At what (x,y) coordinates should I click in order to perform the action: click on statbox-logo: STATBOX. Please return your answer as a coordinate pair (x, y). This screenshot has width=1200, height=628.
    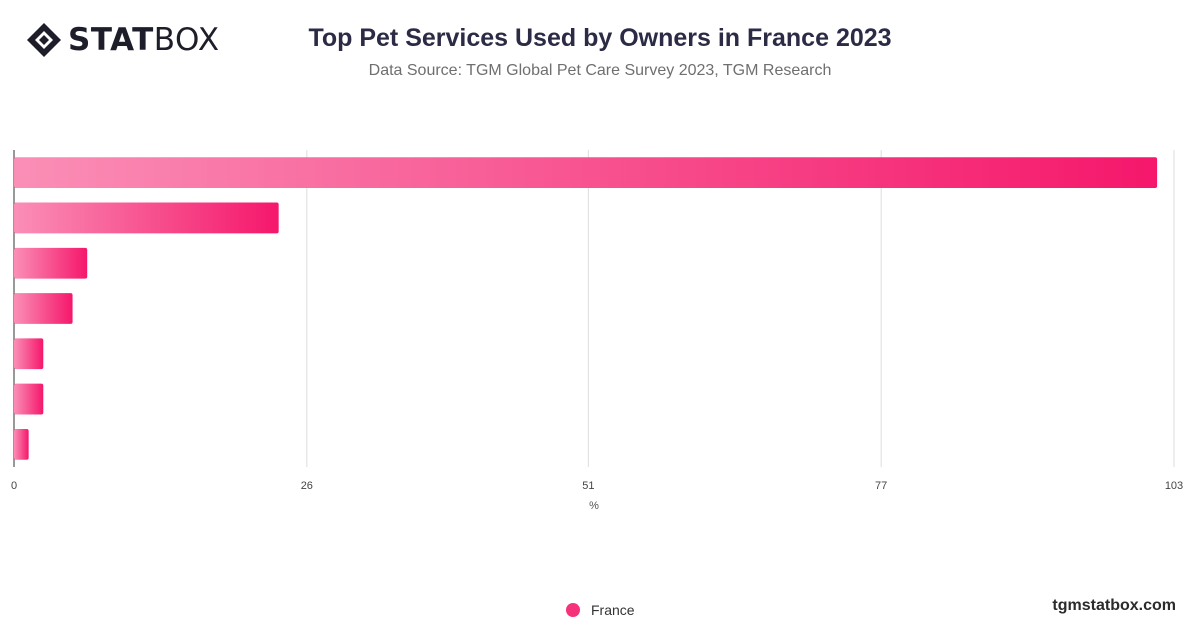
    Looking at the image, I should click on (123, 40).